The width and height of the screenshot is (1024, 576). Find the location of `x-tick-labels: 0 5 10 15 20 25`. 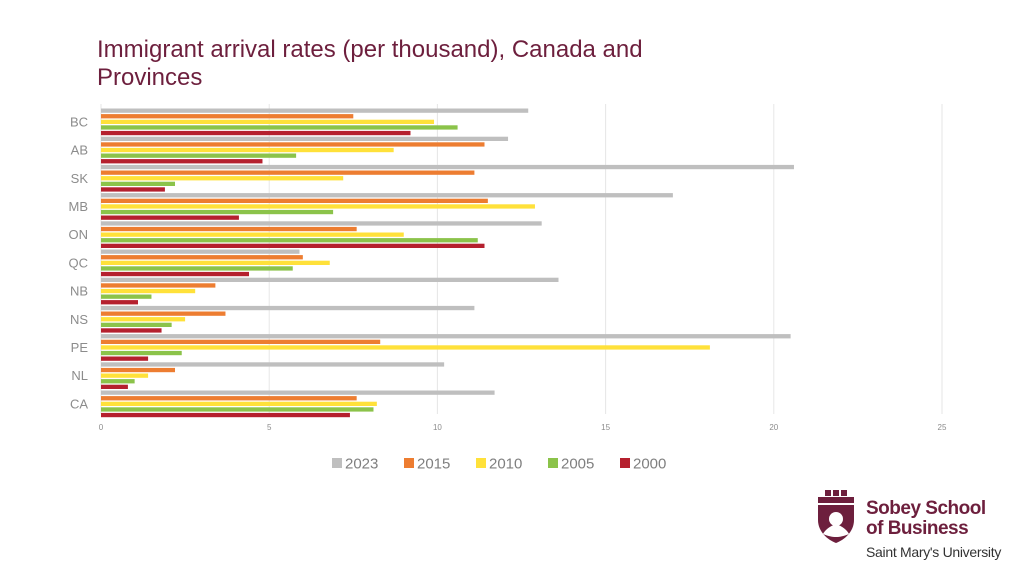

x-tick-labels: 0 5 10 15 20 25 is located at coordinates (523, 427).